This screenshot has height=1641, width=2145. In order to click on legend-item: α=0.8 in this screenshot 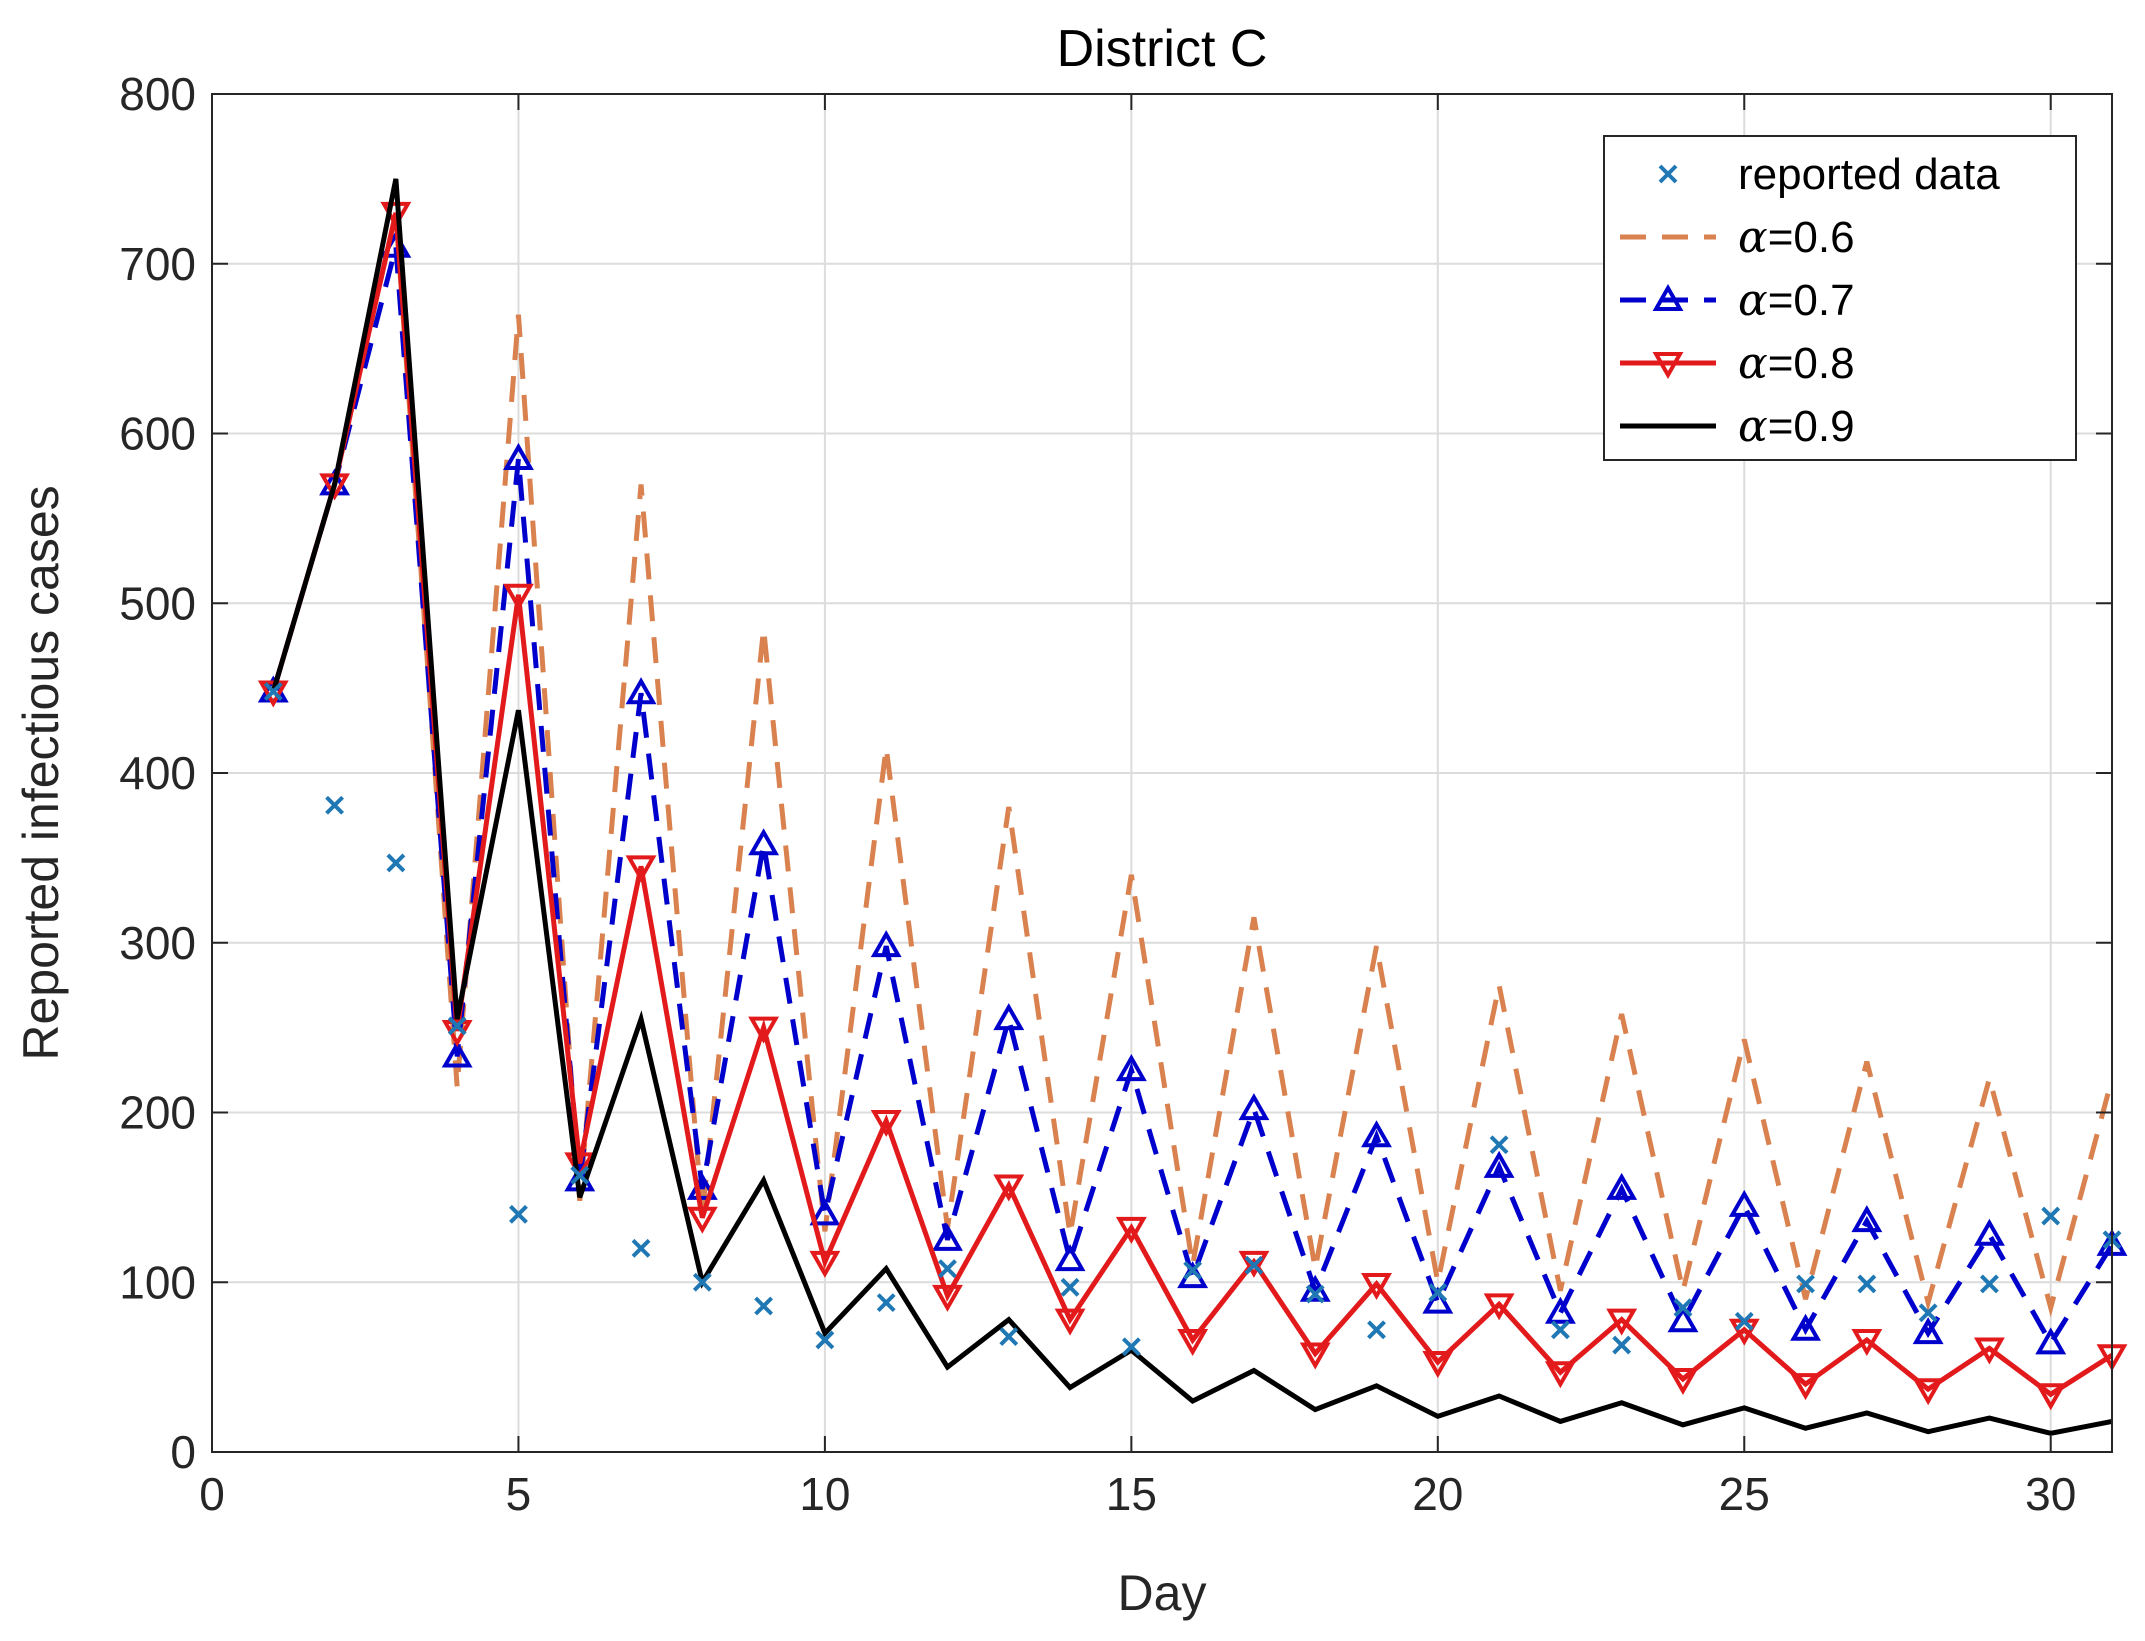, I will do `click(1737, 363)`.